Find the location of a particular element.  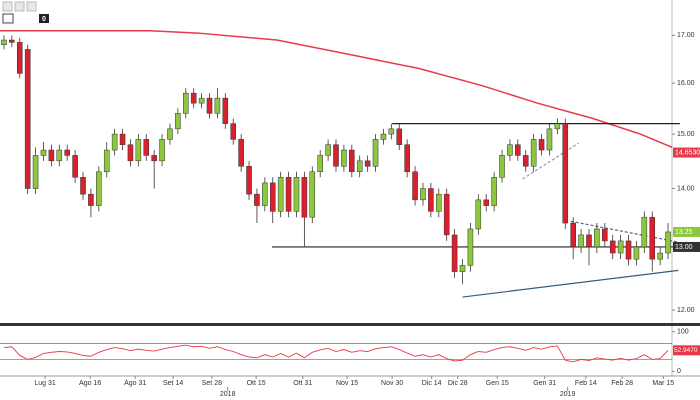

x-tick-label: Mar 15 is located at coordinates (663, 383).